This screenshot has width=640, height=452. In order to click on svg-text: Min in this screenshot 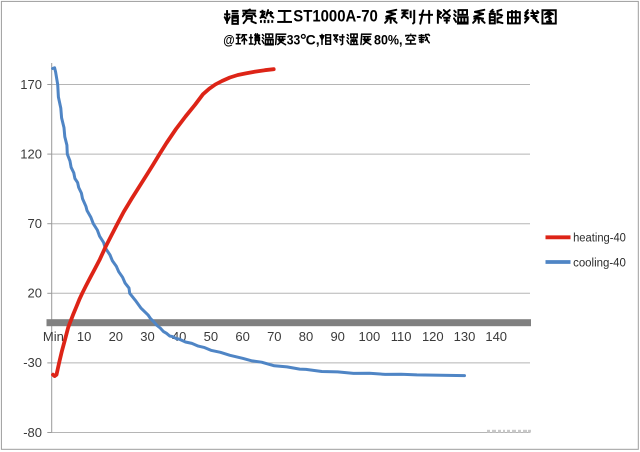, I will do `click(53, 336)`.